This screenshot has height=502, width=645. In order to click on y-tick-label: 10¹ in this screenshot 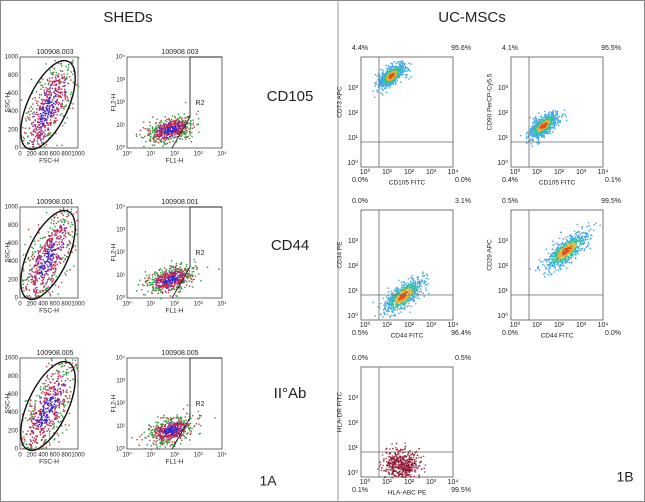, I will do `click(353, 138)`.